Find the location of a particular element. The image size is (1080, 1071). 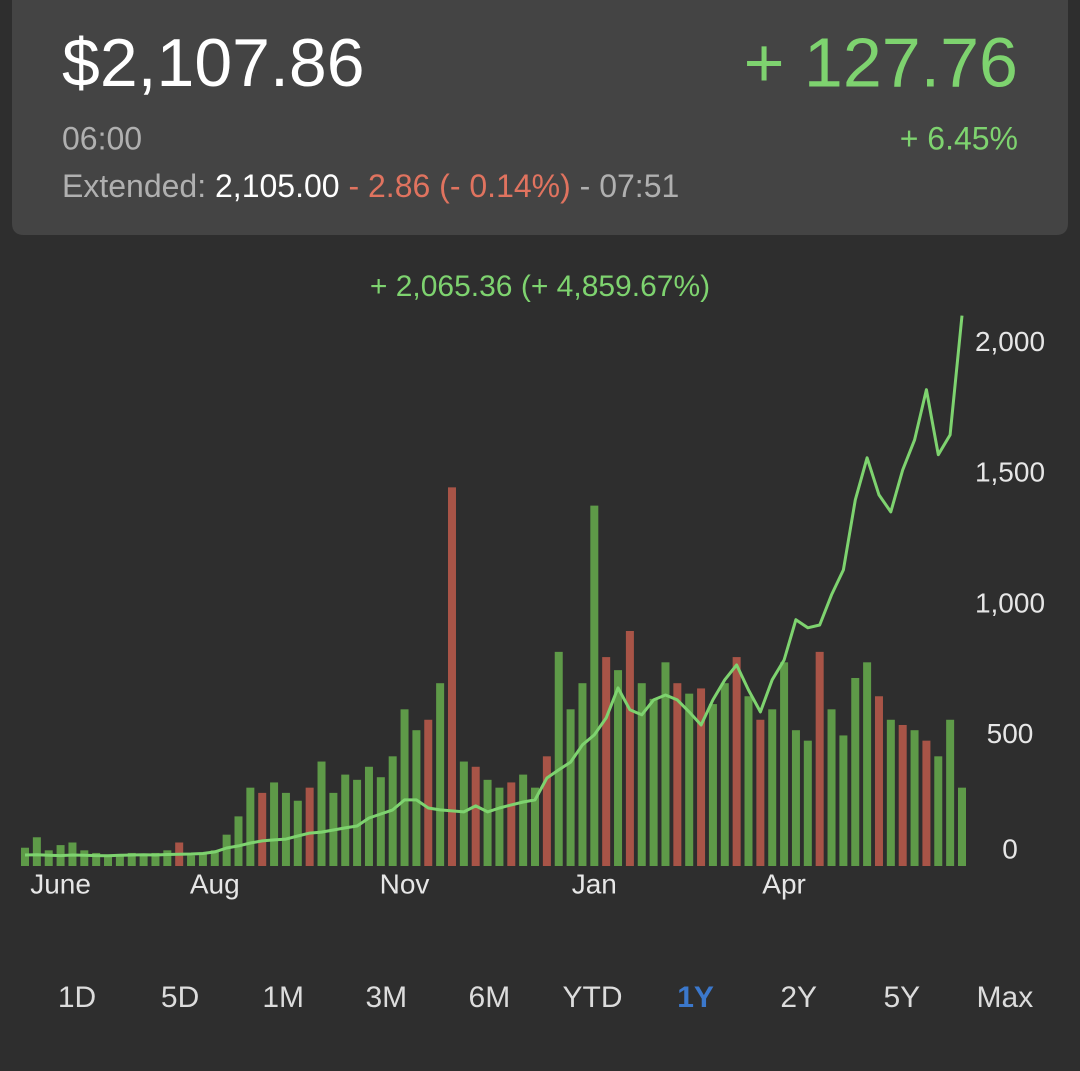

range-button: YTD is located at coordinates (593, 997).